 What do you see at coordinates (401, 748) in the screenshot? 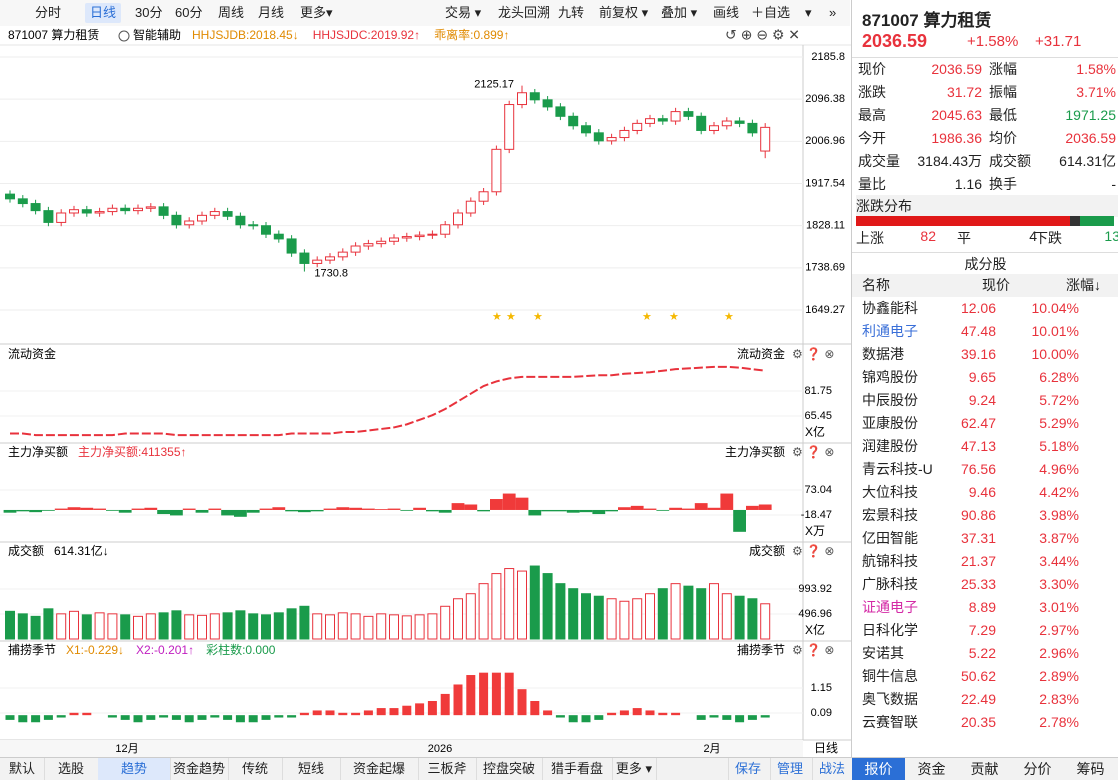
I see `date-axis` at bounding box center [401, 748].